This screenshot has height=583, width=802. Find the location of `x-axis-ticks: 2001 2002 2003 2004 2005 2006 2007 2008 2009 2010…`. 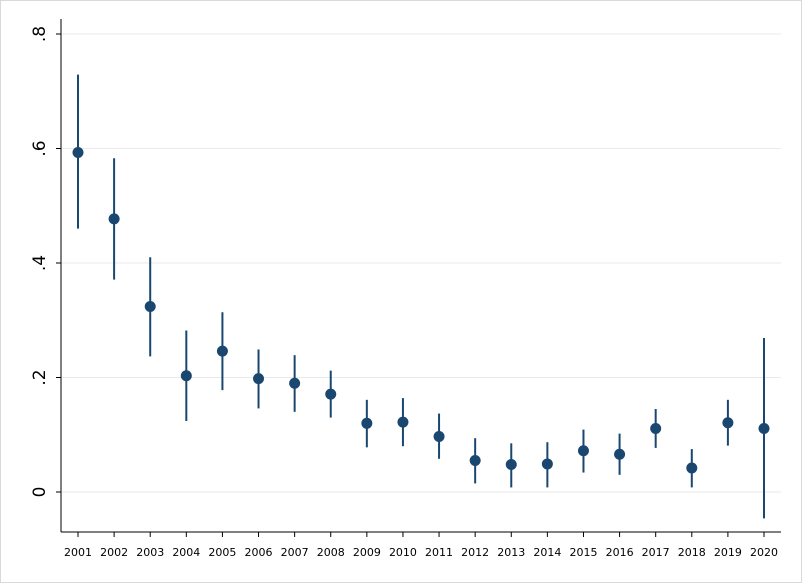

x-axis-ticks: 2001 2002 2003 2004 2005 2006 2007 2008 2009 2010… is located at coordinates (421, 545).